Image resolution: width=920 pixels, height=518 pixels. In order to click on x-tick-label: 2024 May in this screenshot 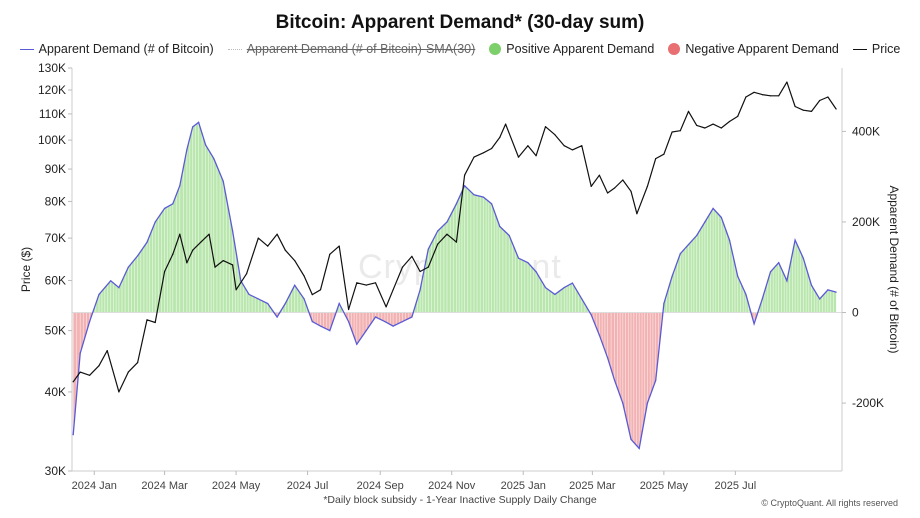, I will do `click(236, 486)`.